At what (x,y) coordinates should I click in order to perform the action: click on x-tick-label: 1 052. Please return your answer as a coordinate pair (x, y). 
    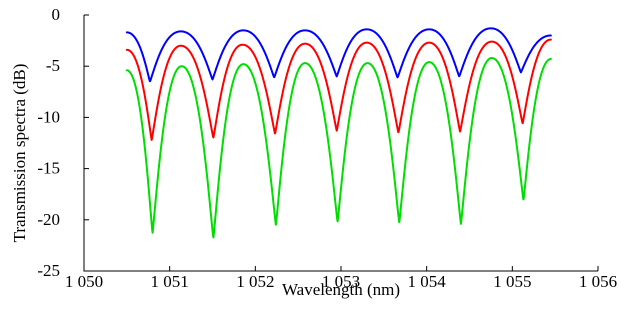
    Looking at the image, I should click on (255, 281).